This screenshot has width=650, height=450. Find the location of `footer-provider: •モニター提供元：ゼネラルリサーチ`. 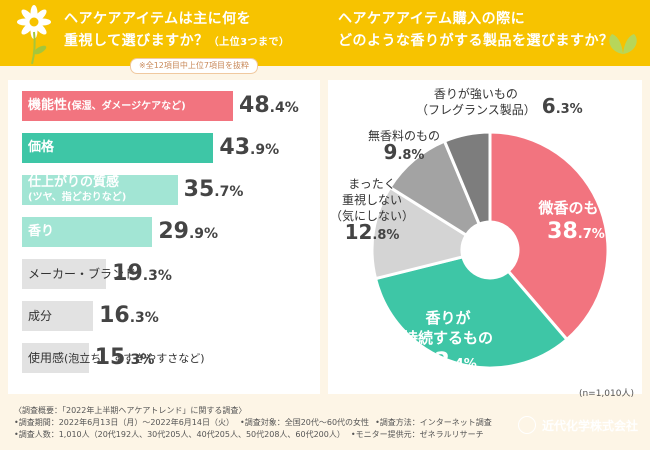

footer-provider: •モニター提供元：ゼネラルリサーチ is located at coordinates (417, 434).